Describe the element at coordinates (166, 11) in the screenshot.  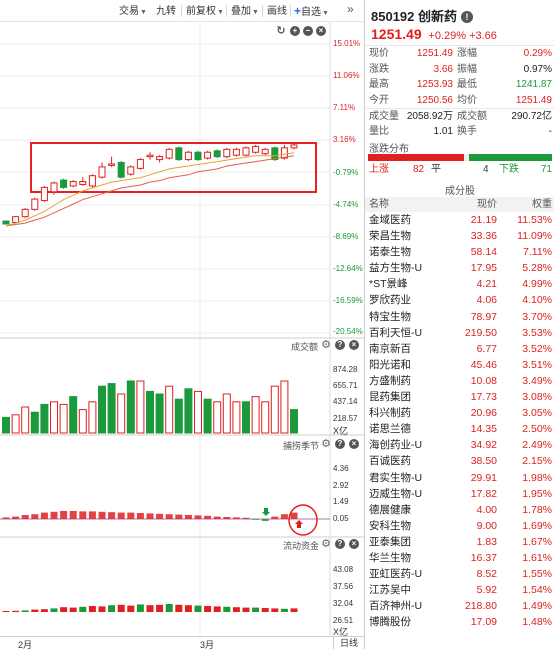
I see `jiuzhuan-button: 九转` at that location.